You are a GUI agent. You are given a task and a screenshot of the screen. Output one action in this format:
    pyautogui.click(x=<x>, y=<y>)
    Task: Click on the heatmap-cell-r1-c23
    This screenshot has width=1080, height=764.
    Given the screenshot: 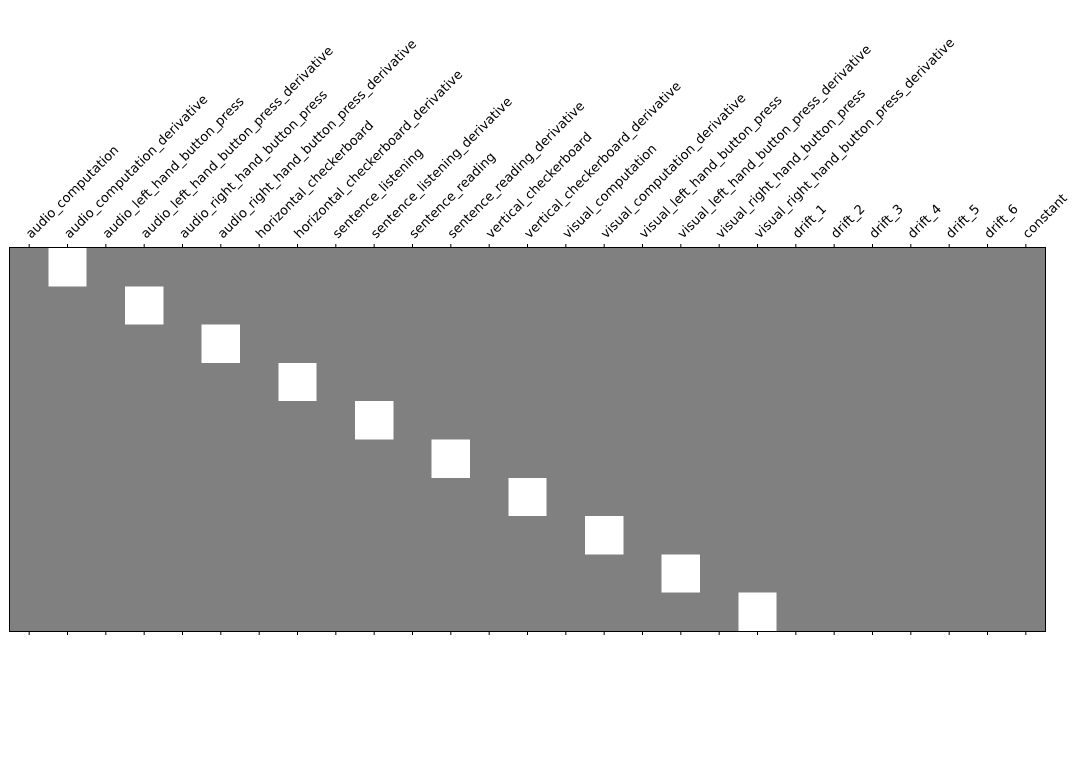 What is the action you would take?
    pyautogui.click(x=911, y=306)
    